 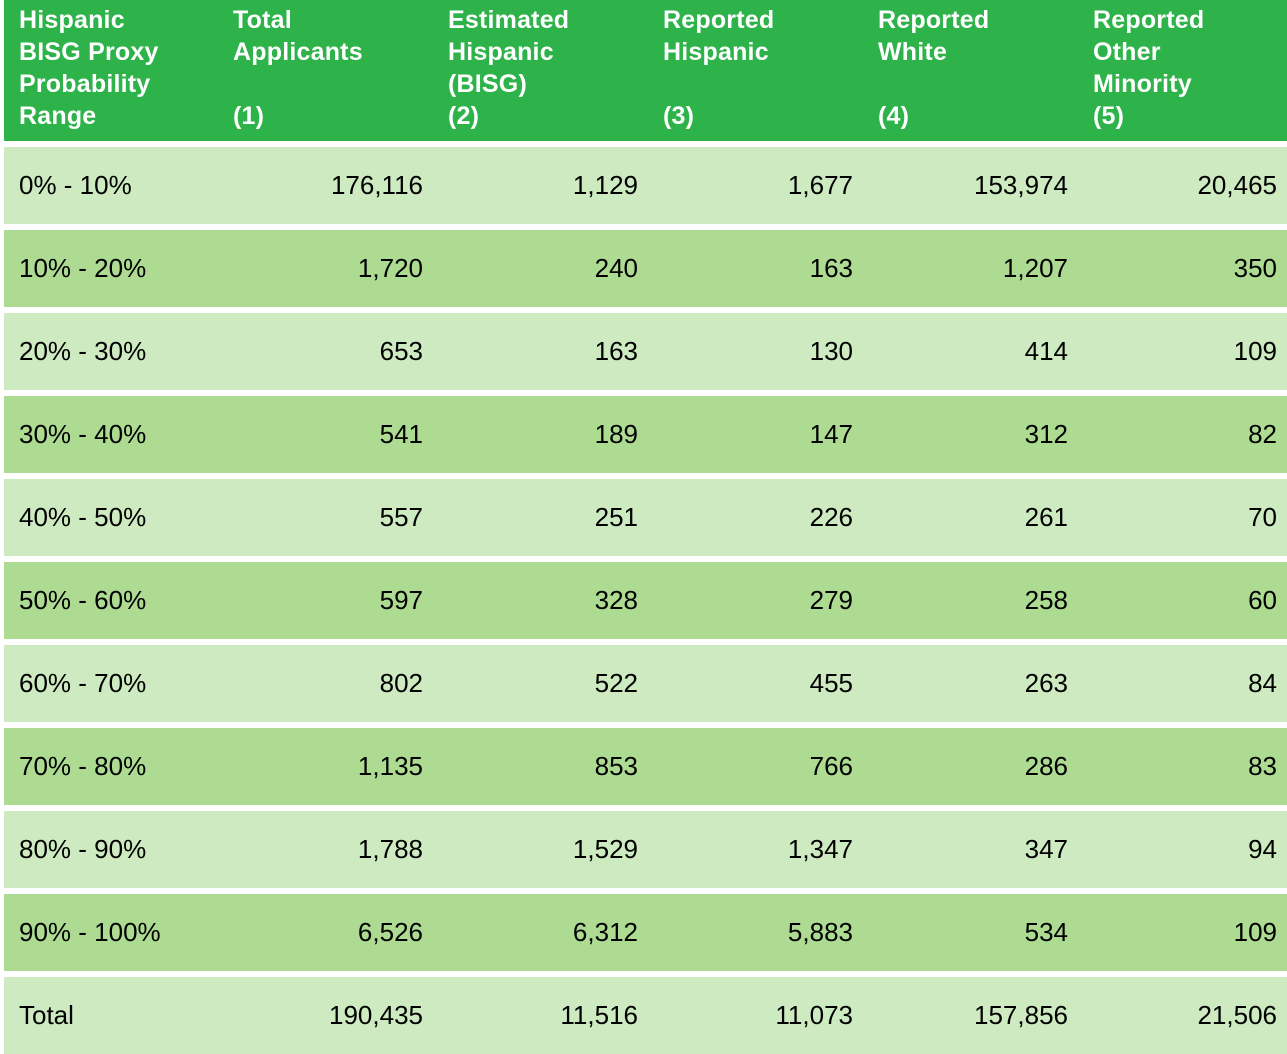 I want to click on table-row: 60% - 70% 802 522 455 263 84, so click(x=645, y=683).